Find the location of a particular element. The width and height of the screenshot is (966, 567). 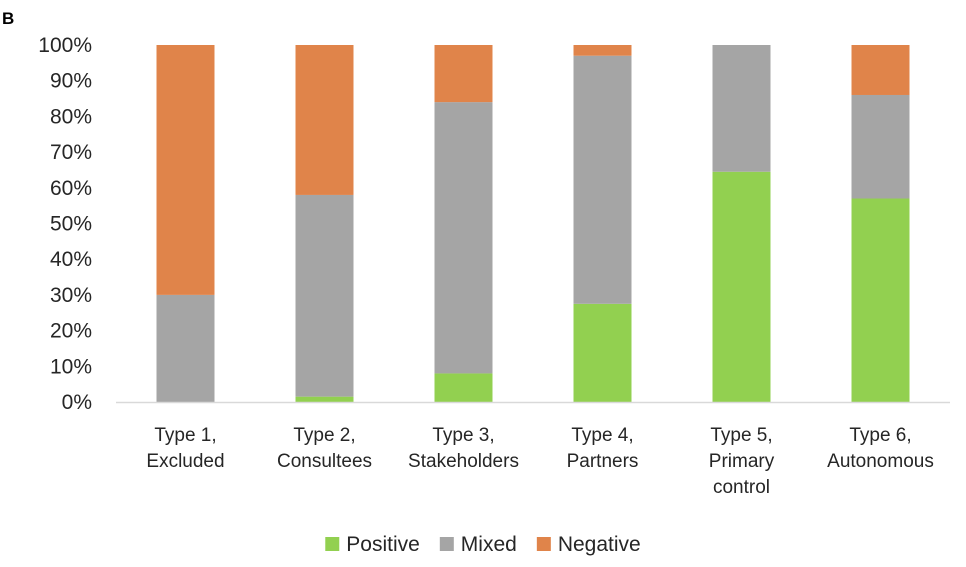

x-category-label-line: Primary is located at coordinates (742, 461).